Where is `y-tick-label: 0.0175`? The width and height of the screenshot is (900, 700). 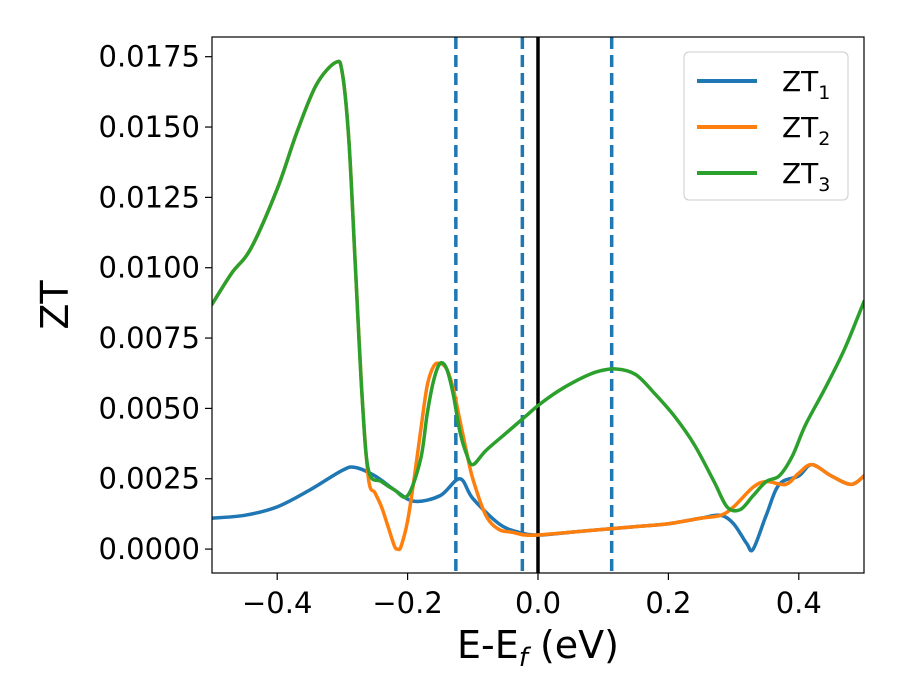 y-tick-label: 0.0175 is located at coordinates (149, 57).